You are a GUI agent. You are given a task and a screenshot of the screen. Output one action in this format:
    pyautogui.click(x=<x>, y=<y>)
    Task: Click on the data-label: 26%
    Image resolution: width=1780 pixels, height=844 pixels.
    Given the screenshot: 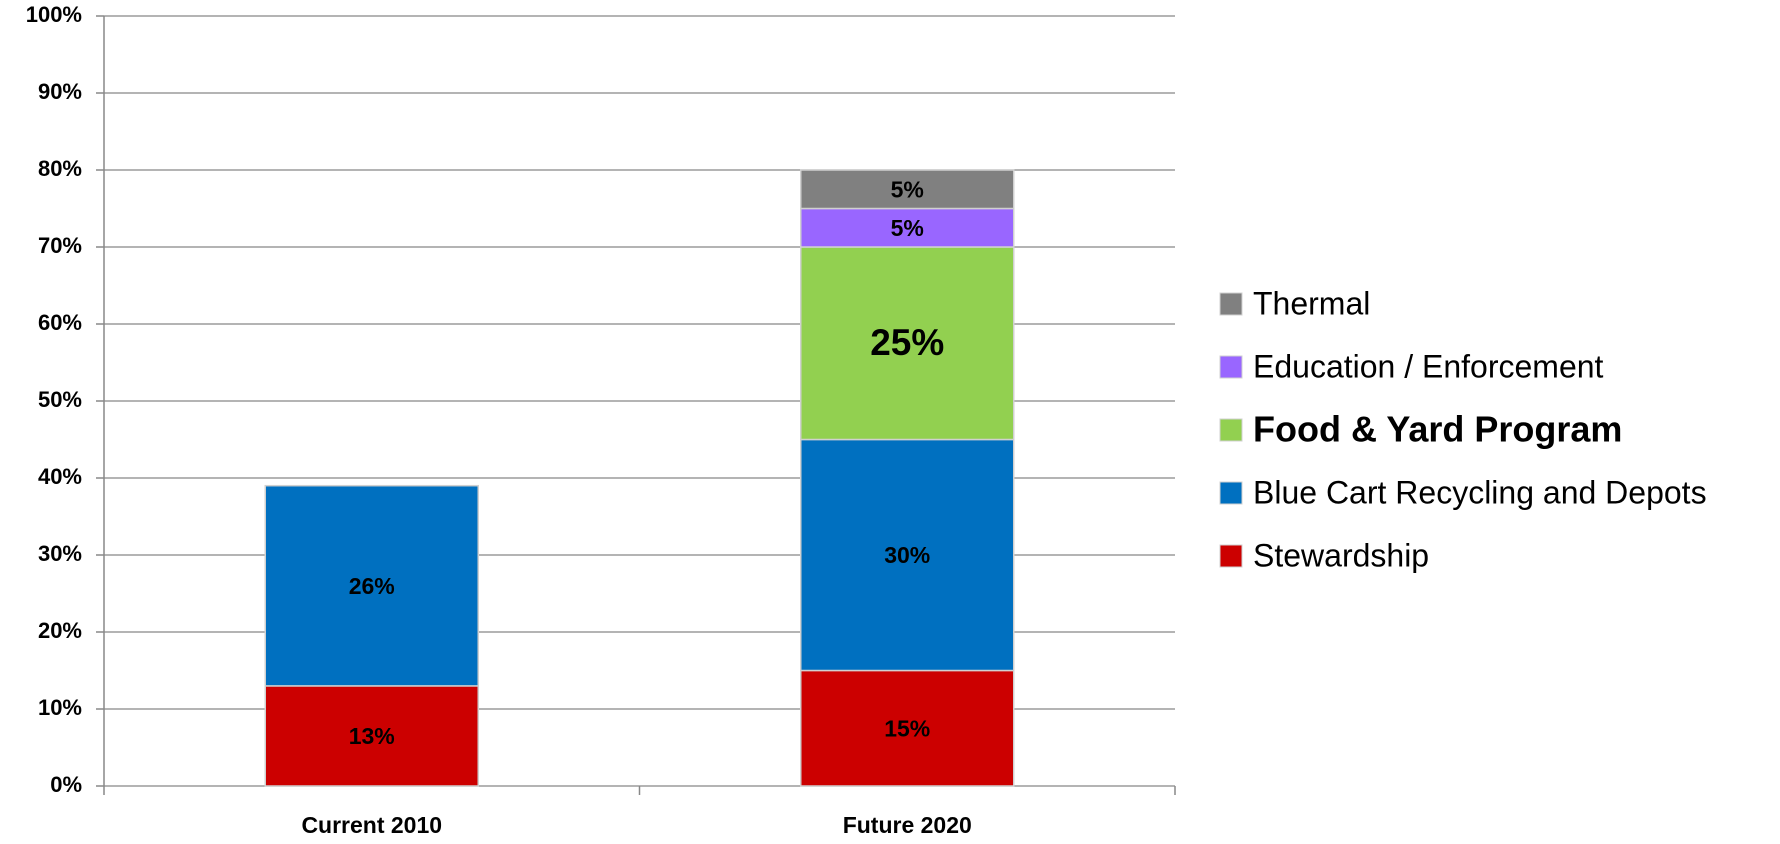 What is the action you would take?
    pyautogui.click(x=372, y=586)
    